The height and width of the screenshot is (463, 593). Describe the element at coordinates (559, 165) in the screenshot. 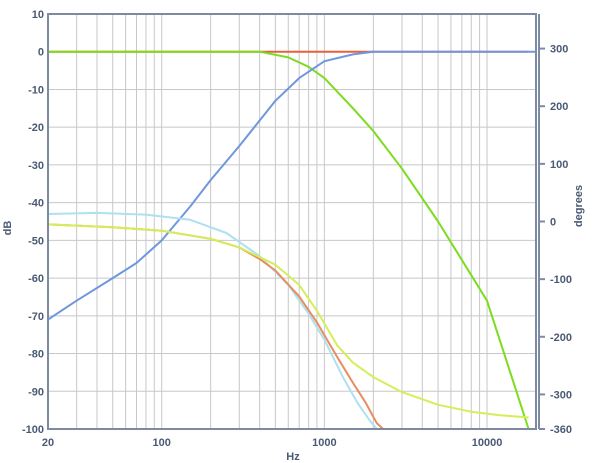

I see `y2-tick-label: 100` at that location.